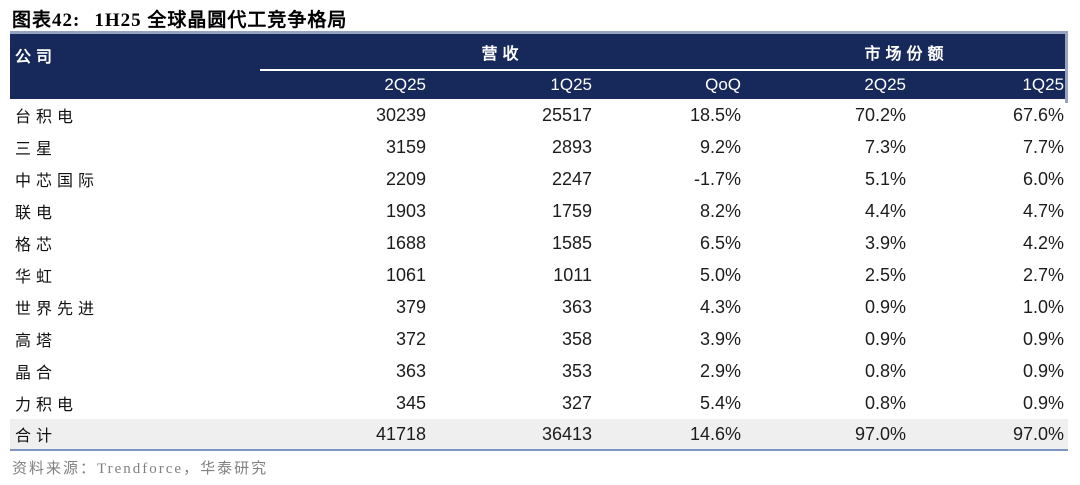  Describe the element at coordinates (539, 211) in the screenshot. I see `table-row: 联电 1903 1759 8.2% 4.4% 4.7%` at that location.